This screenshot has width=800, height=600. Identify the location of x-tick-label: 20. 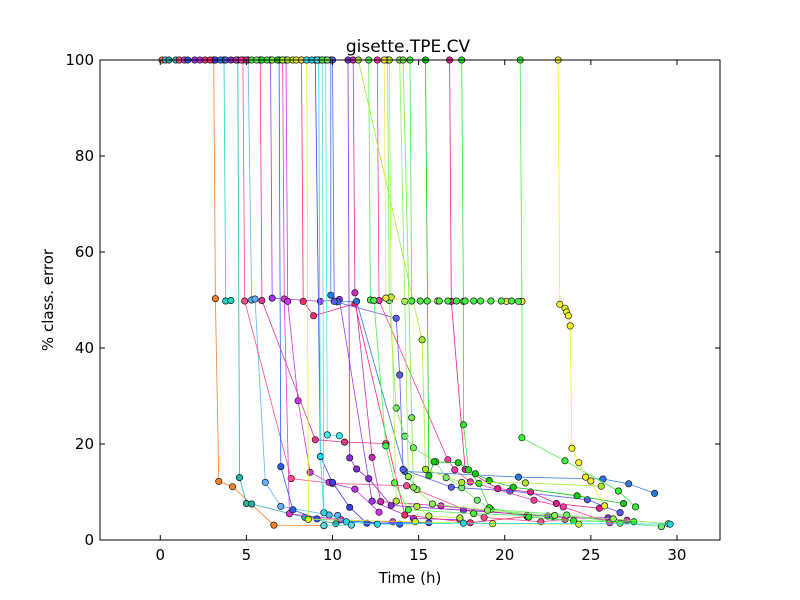
(504, 555).